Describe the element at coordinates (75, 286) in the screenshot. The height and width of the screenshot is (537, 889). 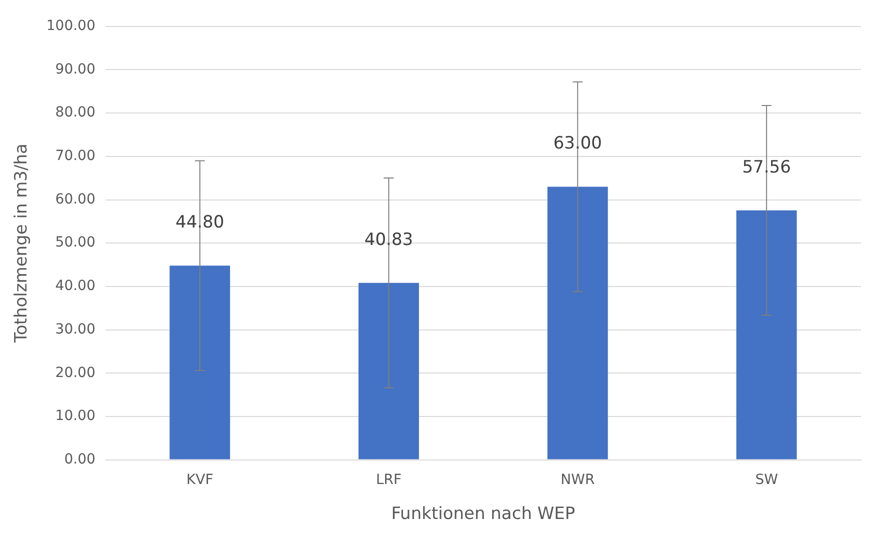
I see `y-tick-label: 40.00` at that location.